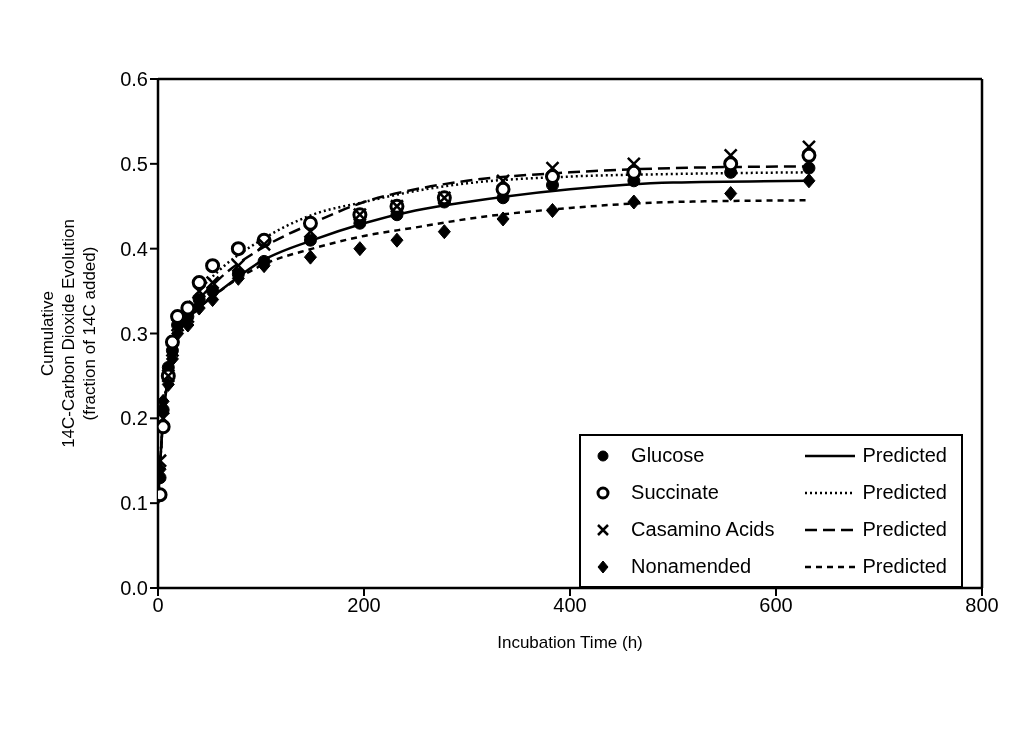 This screenshot has height=729, width=1026. What do you see at coordinates (134, 248) in the screenshot?
I see `y-tick-label: 0.4` at bounding box center [134, 248].